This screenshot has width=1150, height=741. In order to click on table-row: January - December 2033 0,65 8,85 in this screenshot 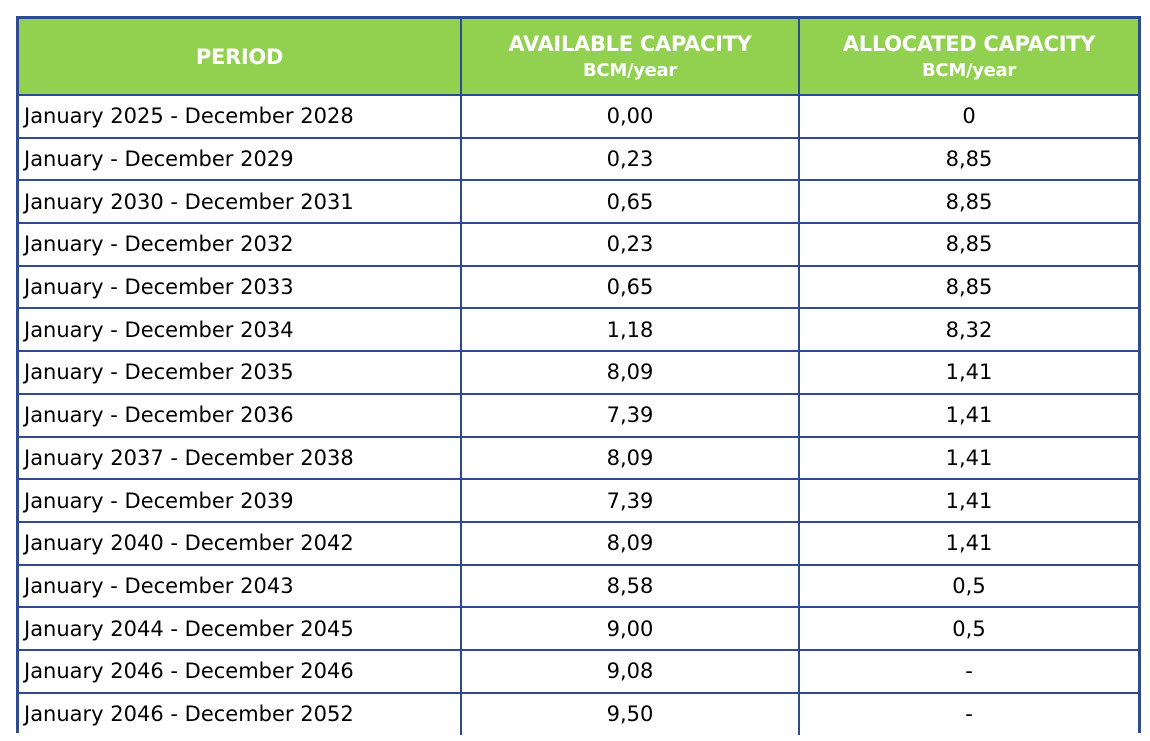, I will do `click(578, 287)`.